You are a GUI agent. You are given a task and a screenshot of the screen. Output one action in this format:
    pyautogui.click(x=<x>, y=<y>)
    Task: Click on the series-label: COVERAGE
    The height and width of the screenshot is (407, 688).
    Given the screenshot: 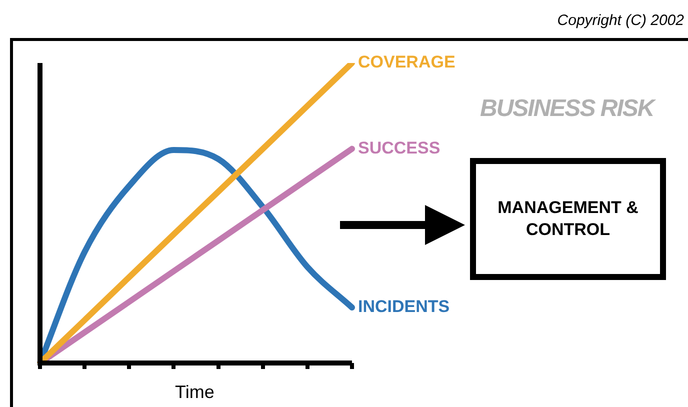 What is the action you would take?
    pyautogui.click(x=407, y=62)
    